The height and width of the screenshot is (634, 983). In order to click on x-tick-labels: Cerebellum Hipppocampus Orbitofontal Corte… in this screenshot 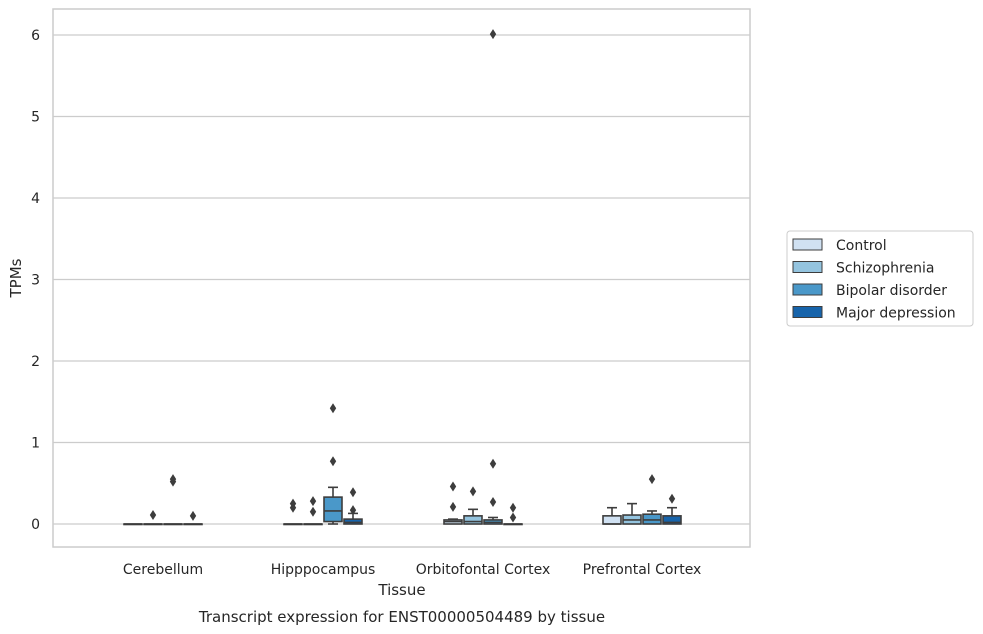, I will do `click(412, 570)`.